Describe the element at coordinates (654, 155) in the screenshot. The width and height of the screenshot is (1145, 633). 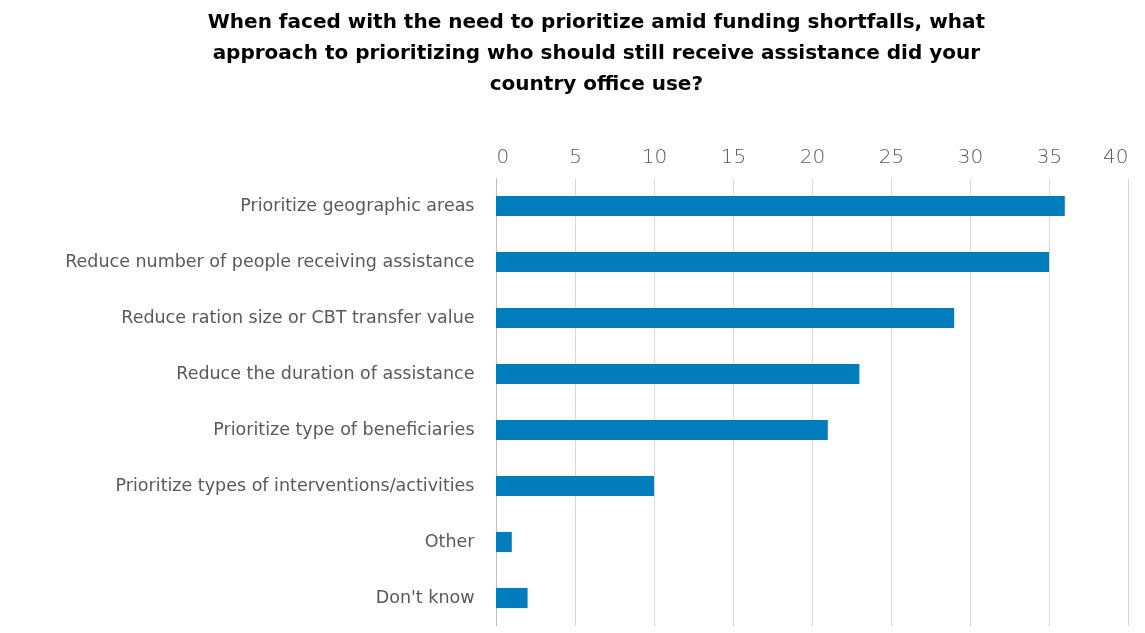
I see `x-tick-label: 10` at that location.